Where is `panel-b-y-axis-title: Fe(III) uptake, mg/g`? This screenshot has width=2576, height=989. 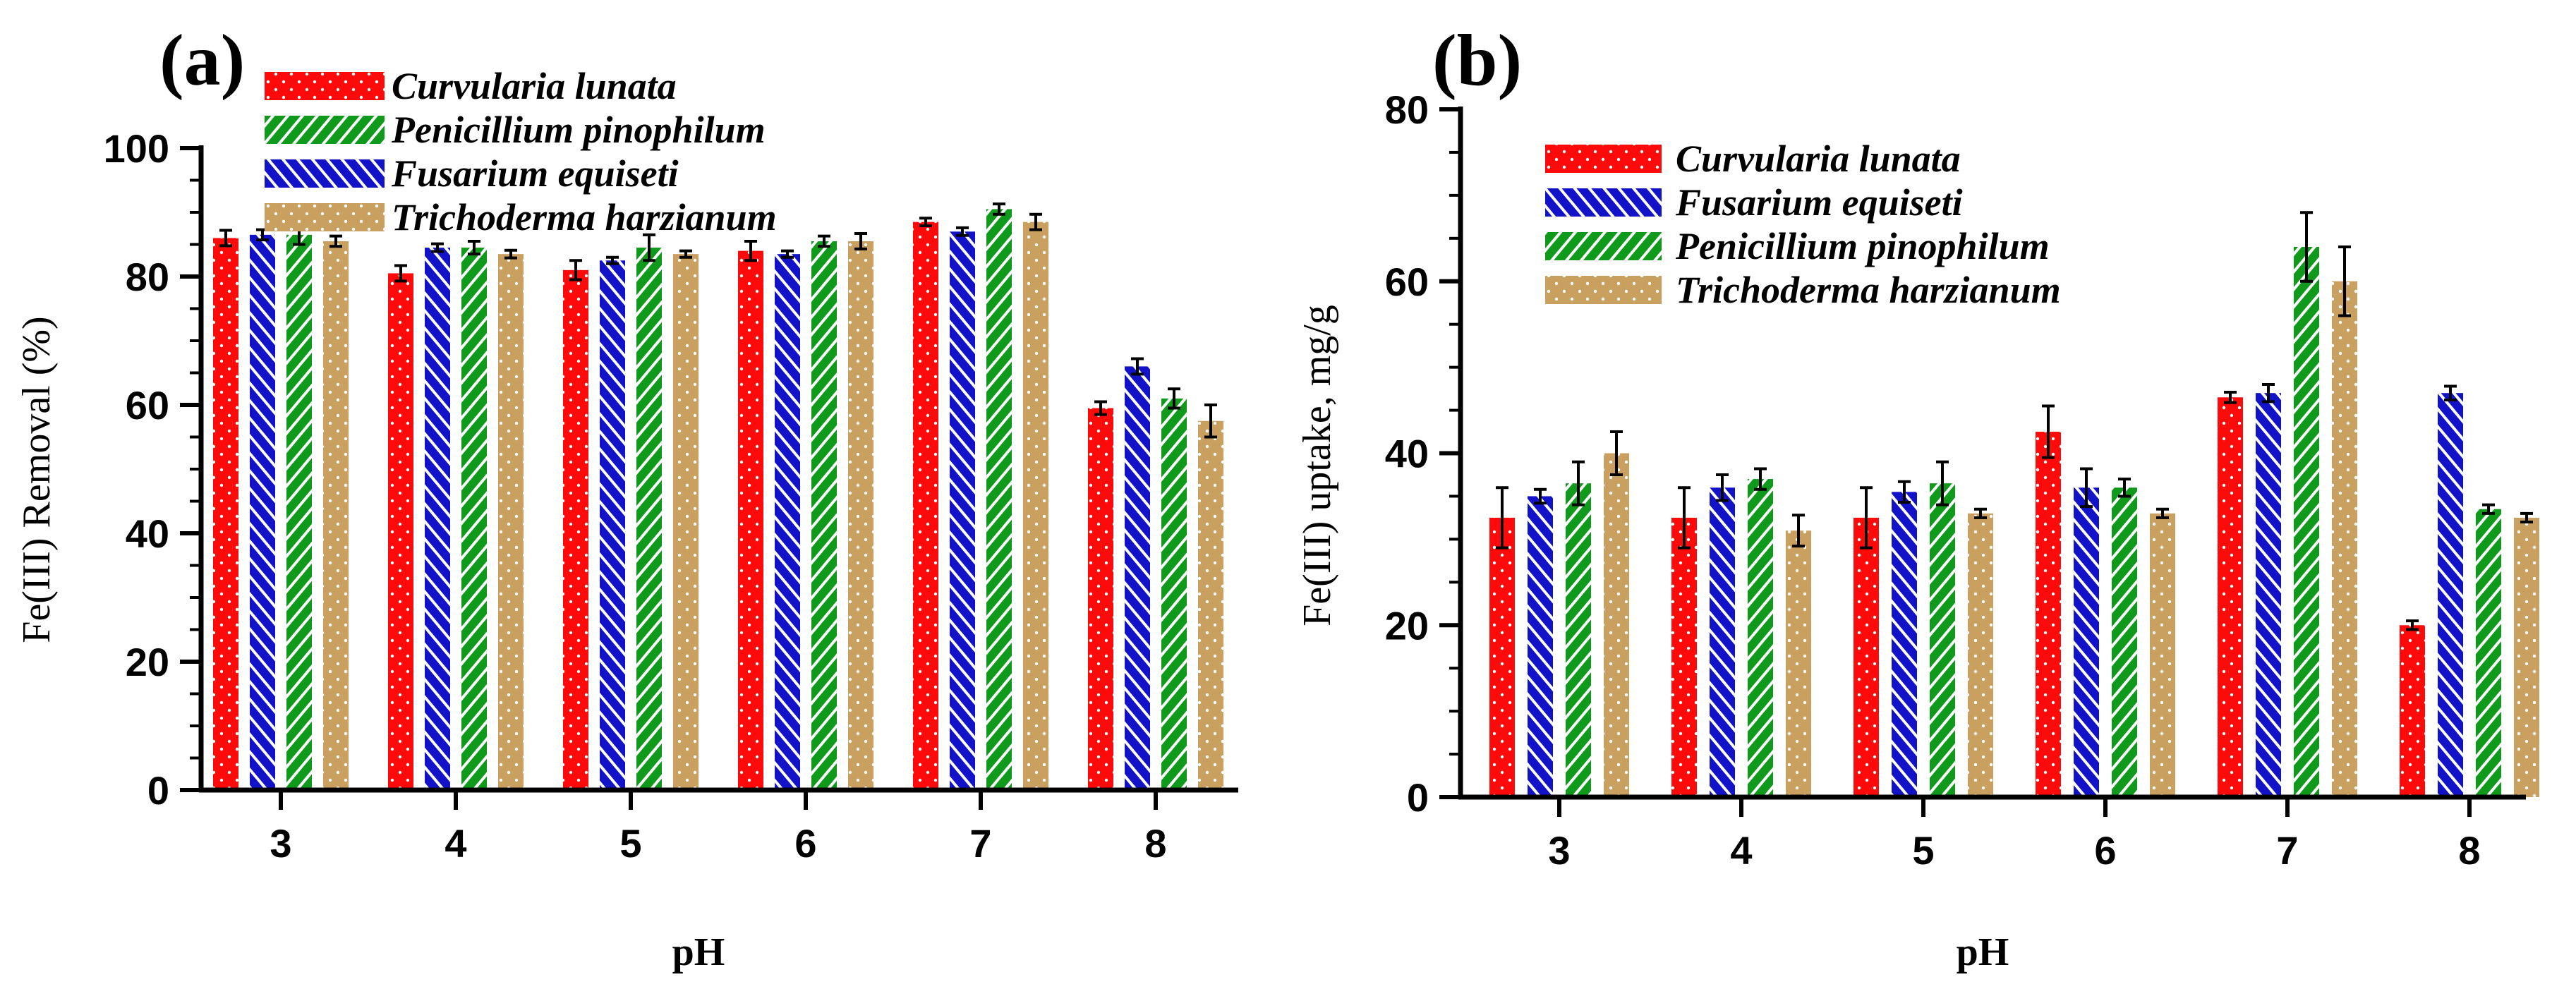
panel-b-y-axis-title: Fe(III) uptake, mg/g is located at coordinates (1317, 465).